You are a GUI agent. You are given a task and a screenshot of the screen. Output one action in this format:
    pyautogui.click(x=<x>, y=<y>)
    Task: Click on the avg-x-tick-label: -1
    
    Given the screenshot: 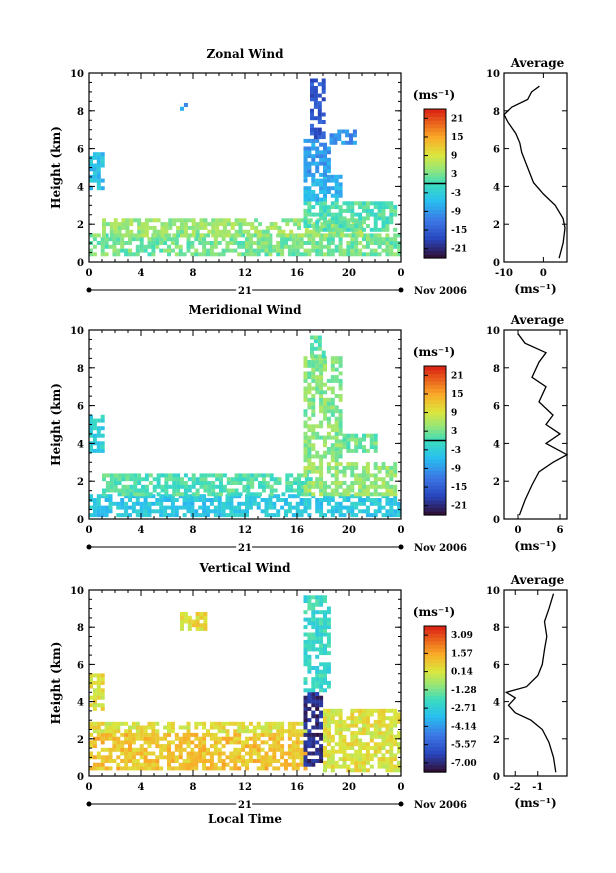 What is the action you would take?
    pyautogui.click(x=537, y=787)
    